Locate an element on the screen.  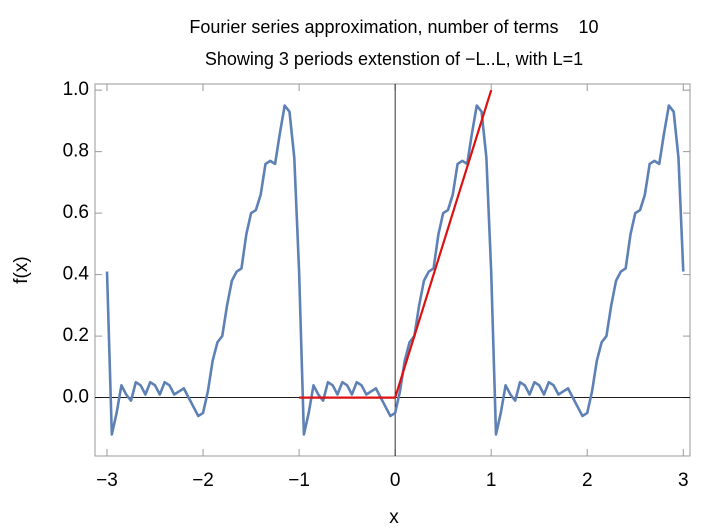
x-axis-label: x is located at coordinates (394, 517).